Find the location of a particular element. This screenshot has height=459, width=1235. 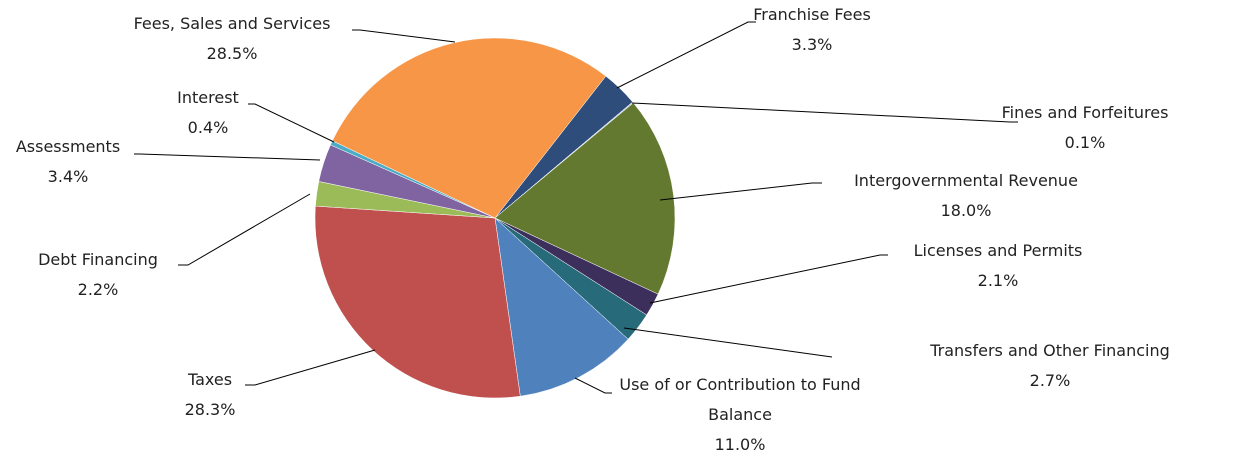

data-label: Fees, Sales and Services 28.5% is located at coordinates (232, 39).